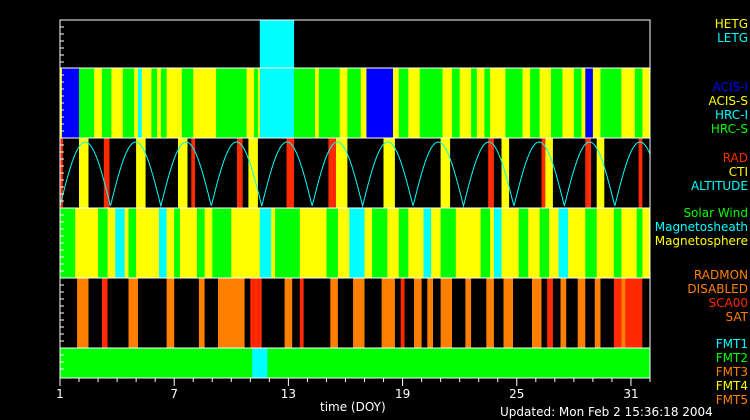  What do you see at coordinates (277, 44) in the screenshot?
I see `panel-grating-segment` at bounding box center [277, 44].